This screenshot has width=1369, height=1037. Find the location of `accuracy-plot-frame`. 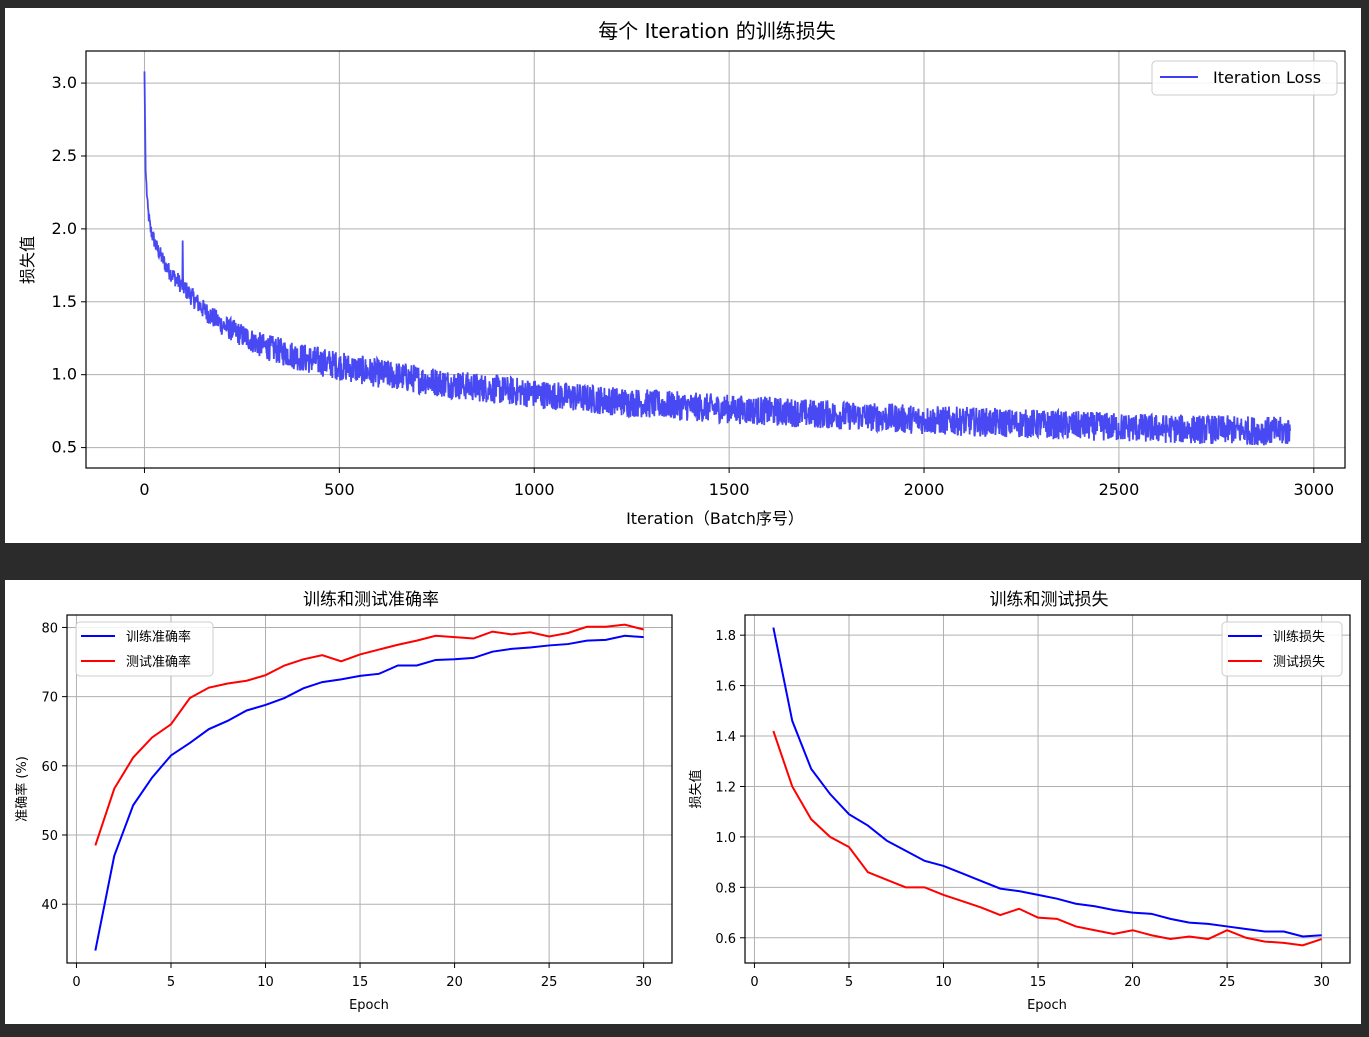

accuracy-plot-frame is located at coordinates (369, 789).